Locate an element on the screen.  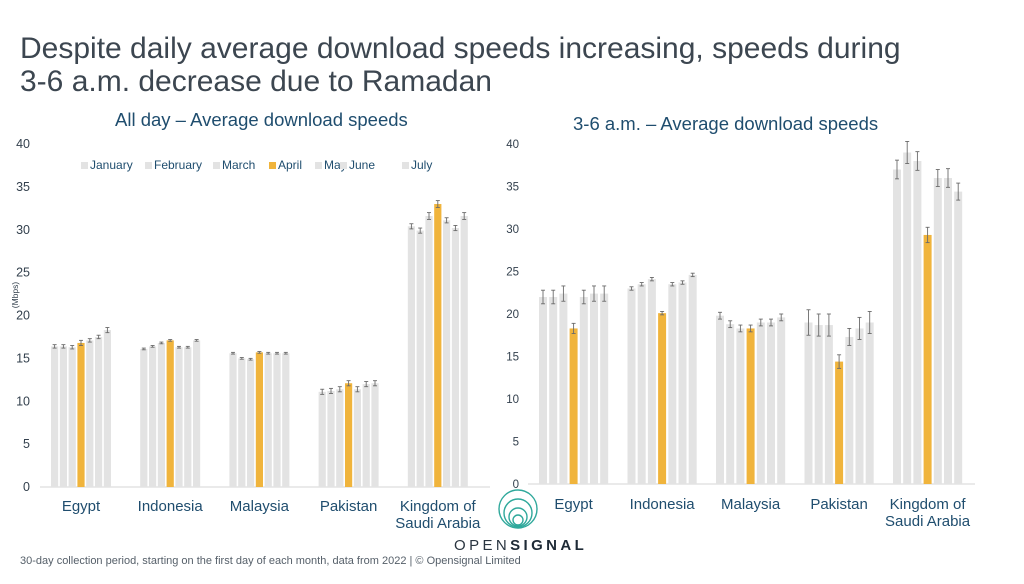
category-label-allday-0: Egypt is located at coordinates (81, 506).